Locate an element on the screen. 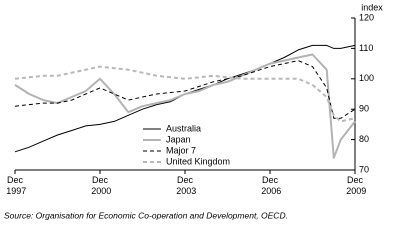 This screenshot has width=397, height=240. y-axis-label: index is located at coordinates (372, 7).